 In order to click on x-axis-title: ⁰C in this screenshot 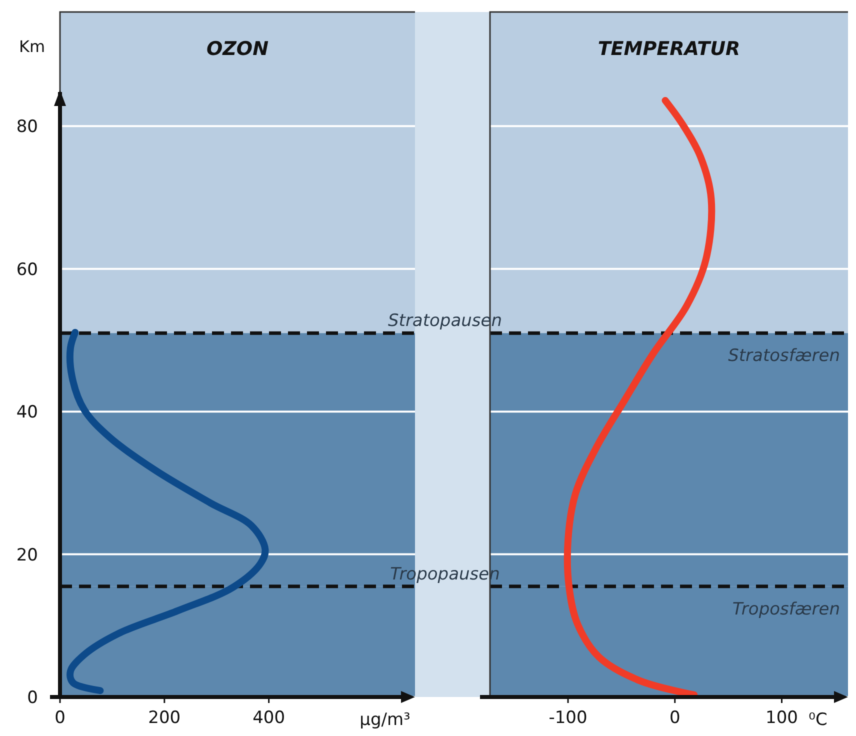, I will do `click(818, 720)`.